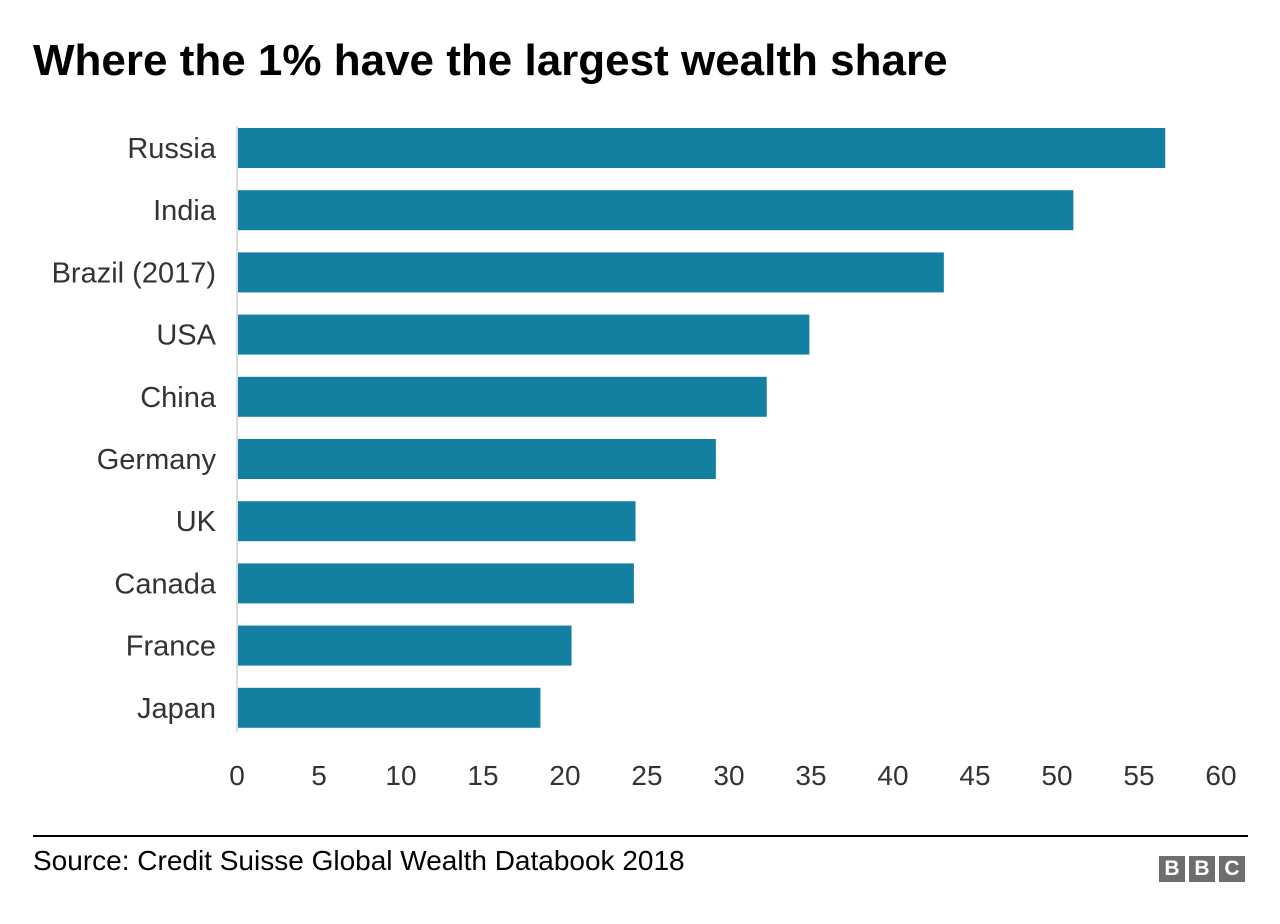 Image resolution: width=1280 pixels, height=924 pixels. What do you see at coordinates (196, 522) in the screenshot?
I see `category-label: UK` at bounding box center [196, 522].